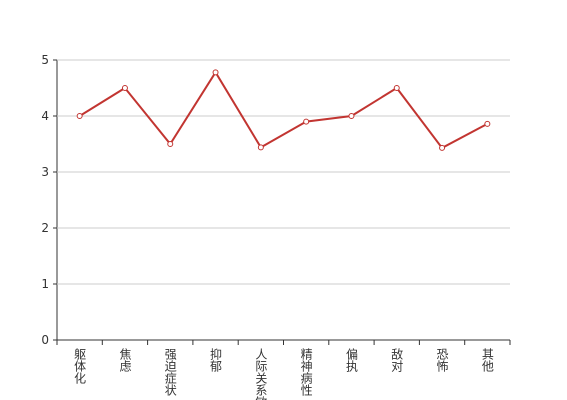  What do you see at coordinates (170, 372) in the screenshot?
I see `x-tick-label: 强迫症状` at bounding box center [170, 372].